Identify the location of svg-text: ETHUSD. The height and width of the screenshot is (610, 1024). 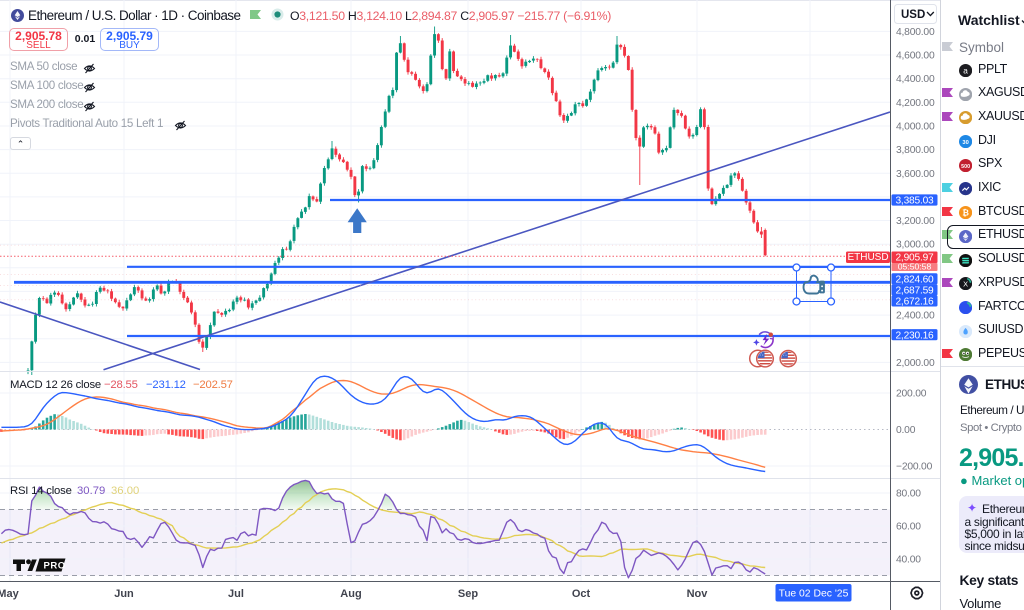
(867, 257).